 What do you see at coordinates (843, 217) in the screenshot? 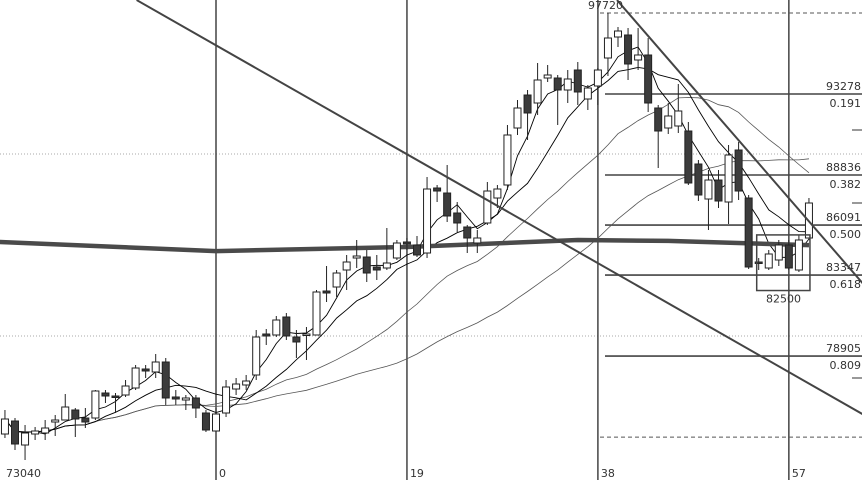
I see `fib-price-label: 86091` at bounding box center [843, 217].